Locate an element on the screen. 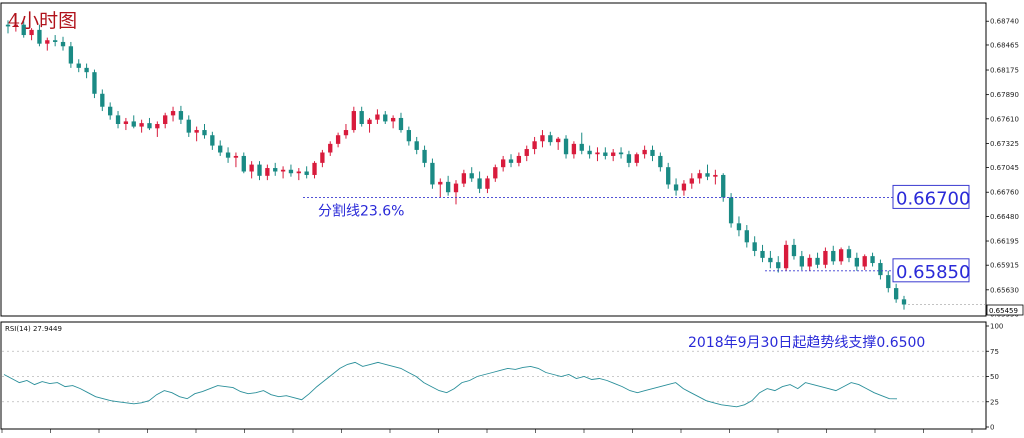  price-tick-label: 0.66480 is located at coordinates (1004, 217).